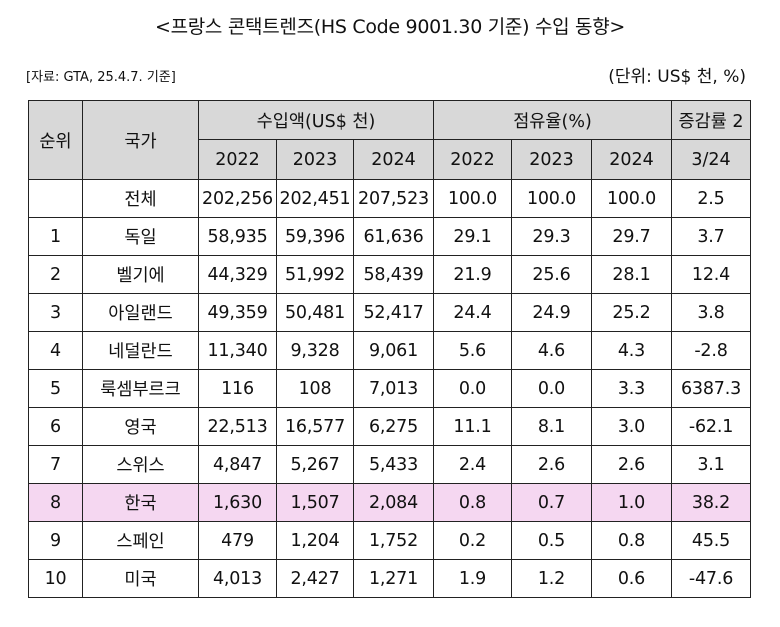  What do you see at coordinates (631, 274) in the screenshot?
I see `share-2024-cell: 28.1` at bounding box center [631, 274].